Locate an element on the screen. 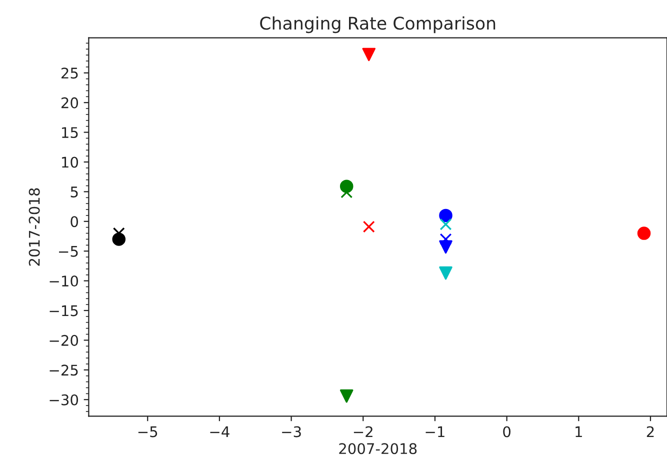  x-tick-label: −4 is located at coordinates (220, 432).